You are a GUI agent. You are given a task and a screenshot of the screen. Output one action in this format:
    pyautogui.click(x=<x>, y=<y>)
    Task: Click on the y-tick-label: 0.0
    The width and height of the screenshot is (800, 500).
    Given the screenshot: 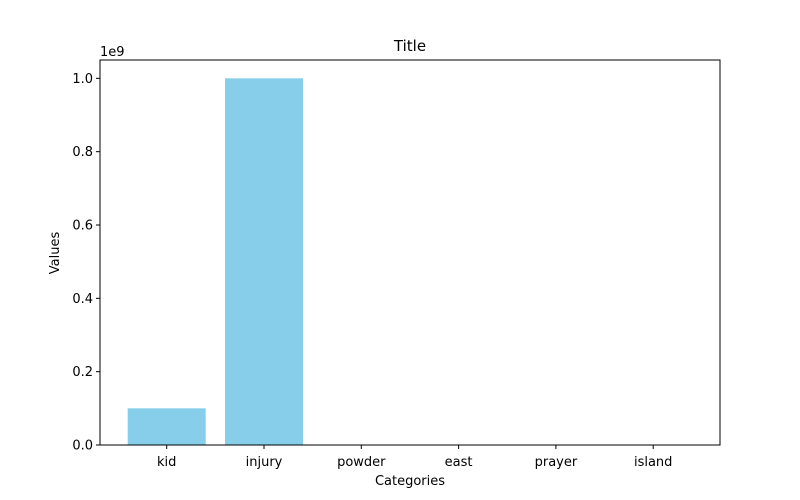 What is the action you would take?
    pyautogui.click(x=82, y=446)
    